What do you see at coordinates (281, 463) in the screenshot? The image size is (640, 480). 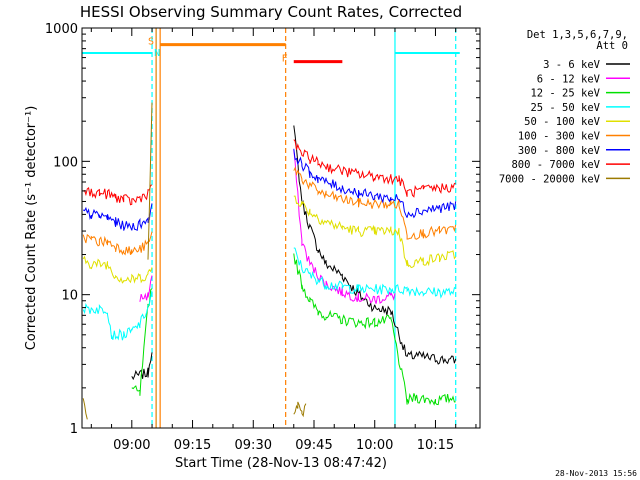 I see `x-axis-label: Start Time (28-Nov-13 08:47:42)` at bounding box center [281, 463].